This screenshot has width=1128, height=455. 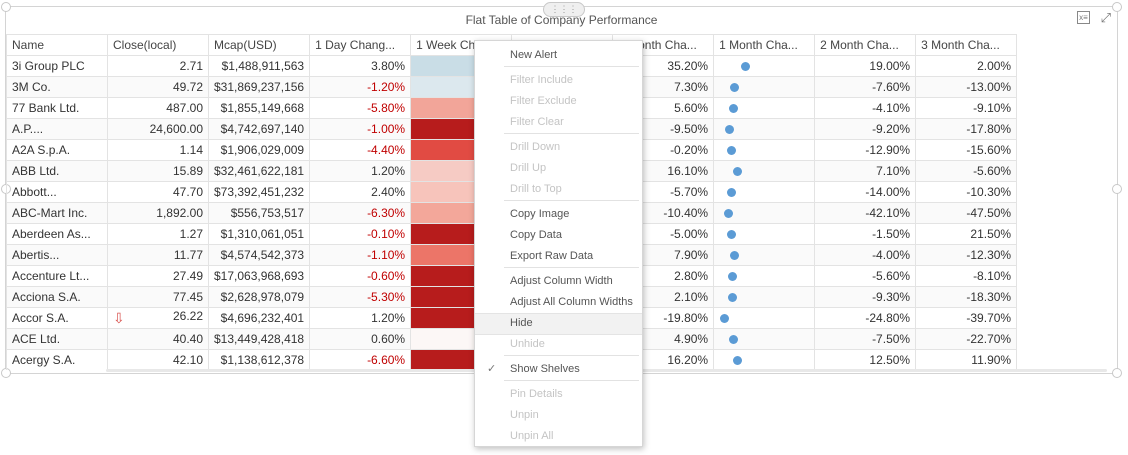 I want to click on cell-mcap: $1,138,612,378, so click(x=259, y=359).